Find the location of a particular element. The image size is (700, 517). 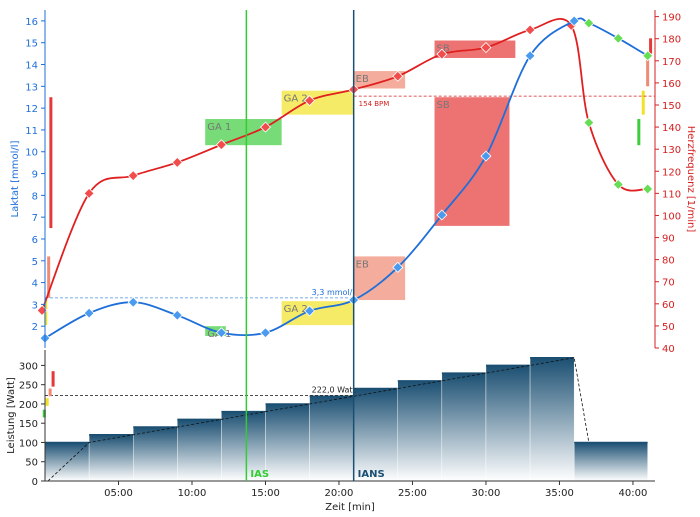

hr-tick-label: 160 is located at coordinates (671, 84).